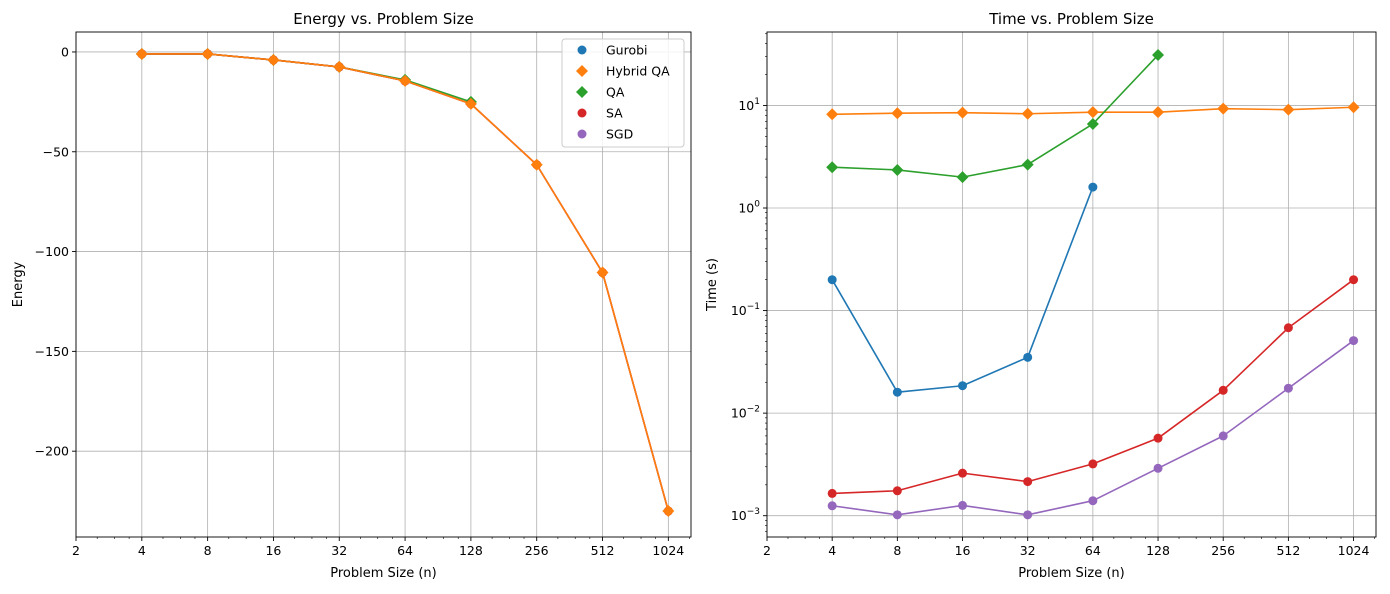  What do you see at coordinates (1071, 19) in the screenshot?
I see `chart-title: Time vs. Problem Size` at bounding box center [1071, 19].